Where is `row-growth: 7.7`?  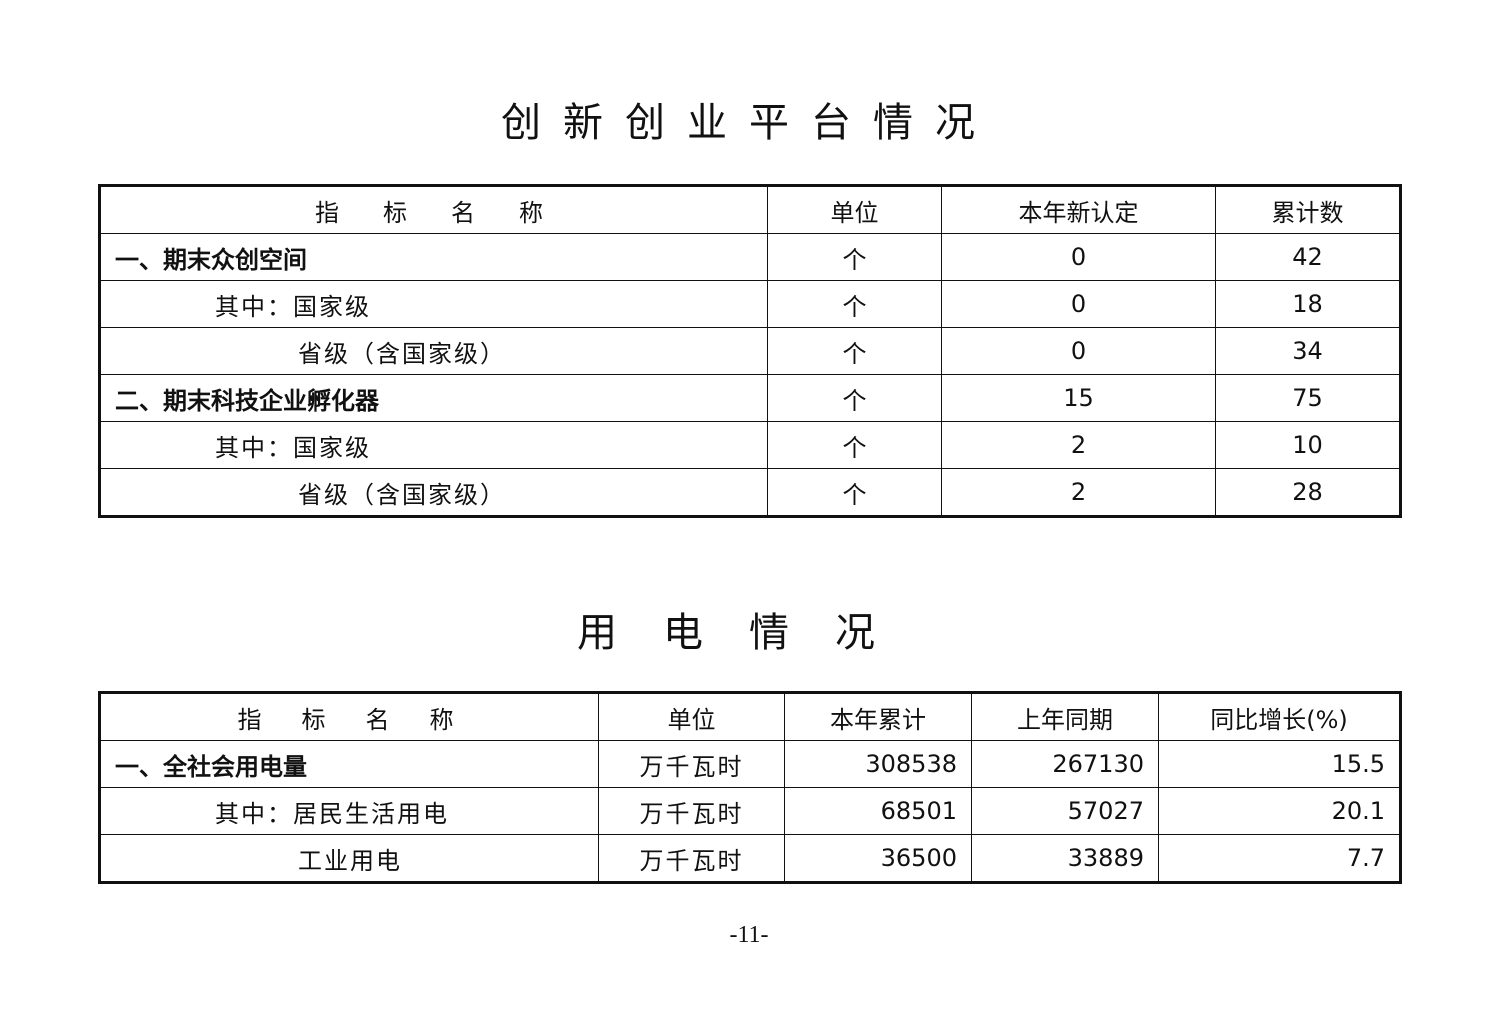 row-growth: 7.7 is located at coordinates (1279, 858).